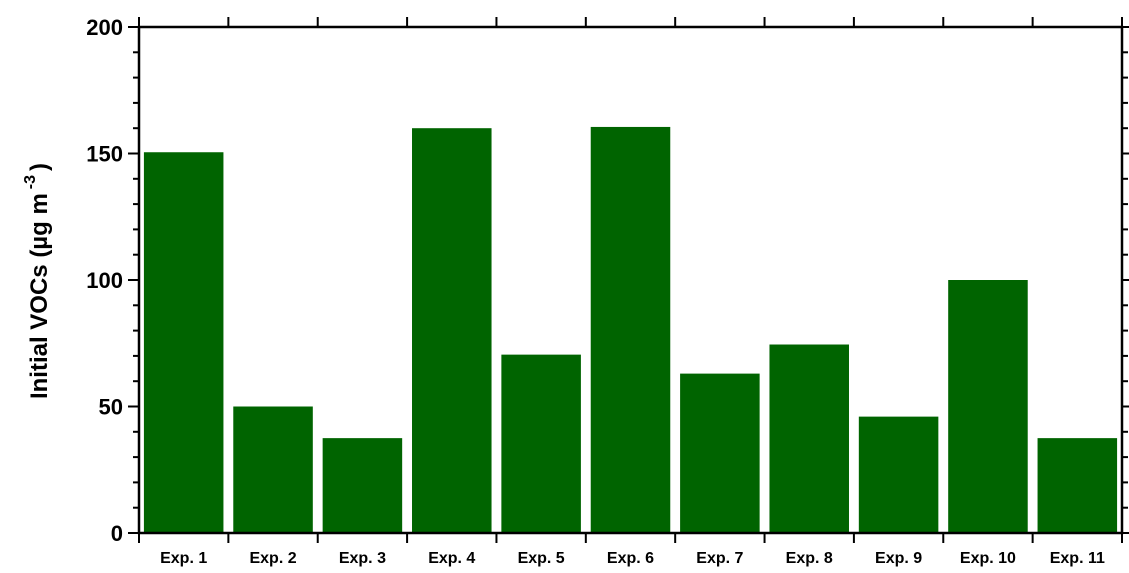 Image resolution: width=1129 pixels, height=573 pixels. I want to click on x-tick-label: Exp. 5, so click(541, 558).